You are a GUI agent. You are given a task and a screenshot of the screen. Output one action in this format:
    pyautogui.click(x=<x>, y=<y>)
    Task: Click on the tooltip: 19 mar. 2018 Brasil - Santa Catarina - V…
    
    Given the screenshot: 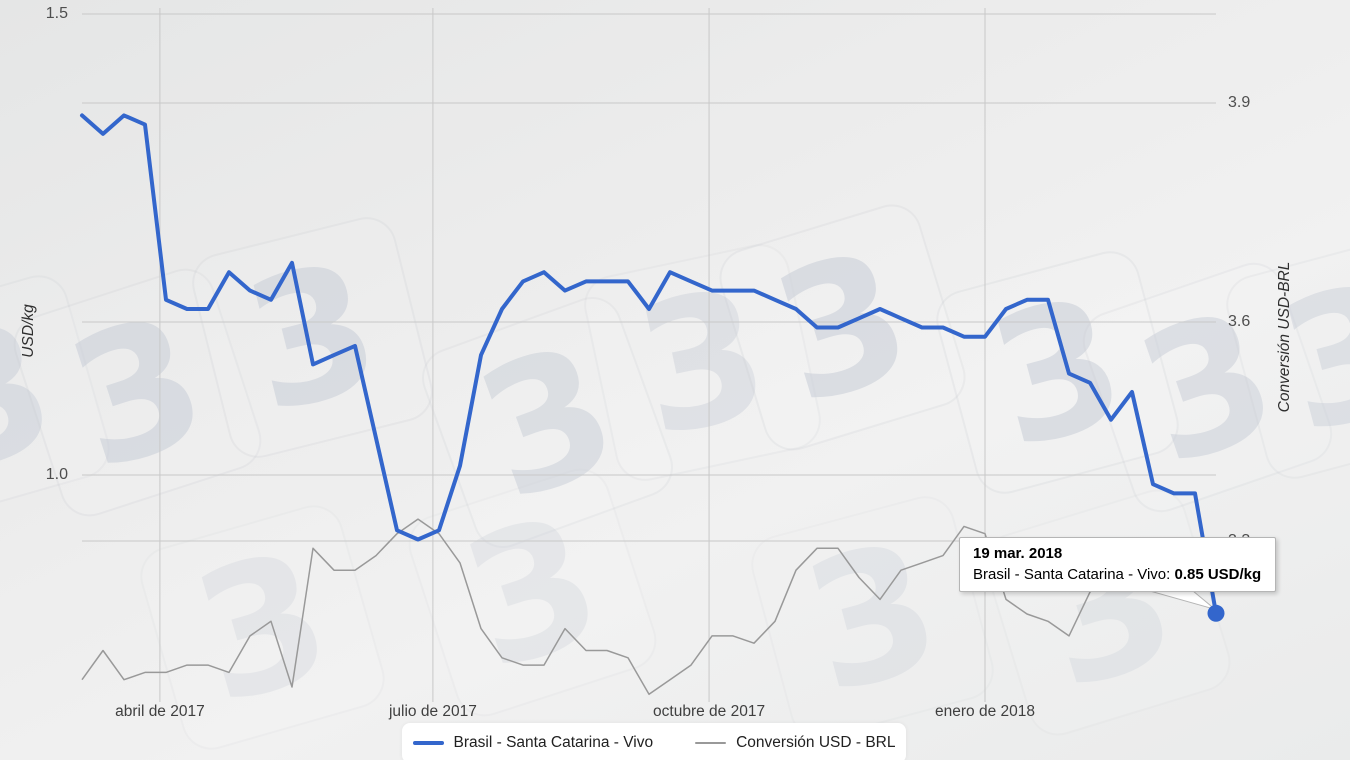 What is the action you would take?
    pyautogui.click(x=1118, y=564)
    